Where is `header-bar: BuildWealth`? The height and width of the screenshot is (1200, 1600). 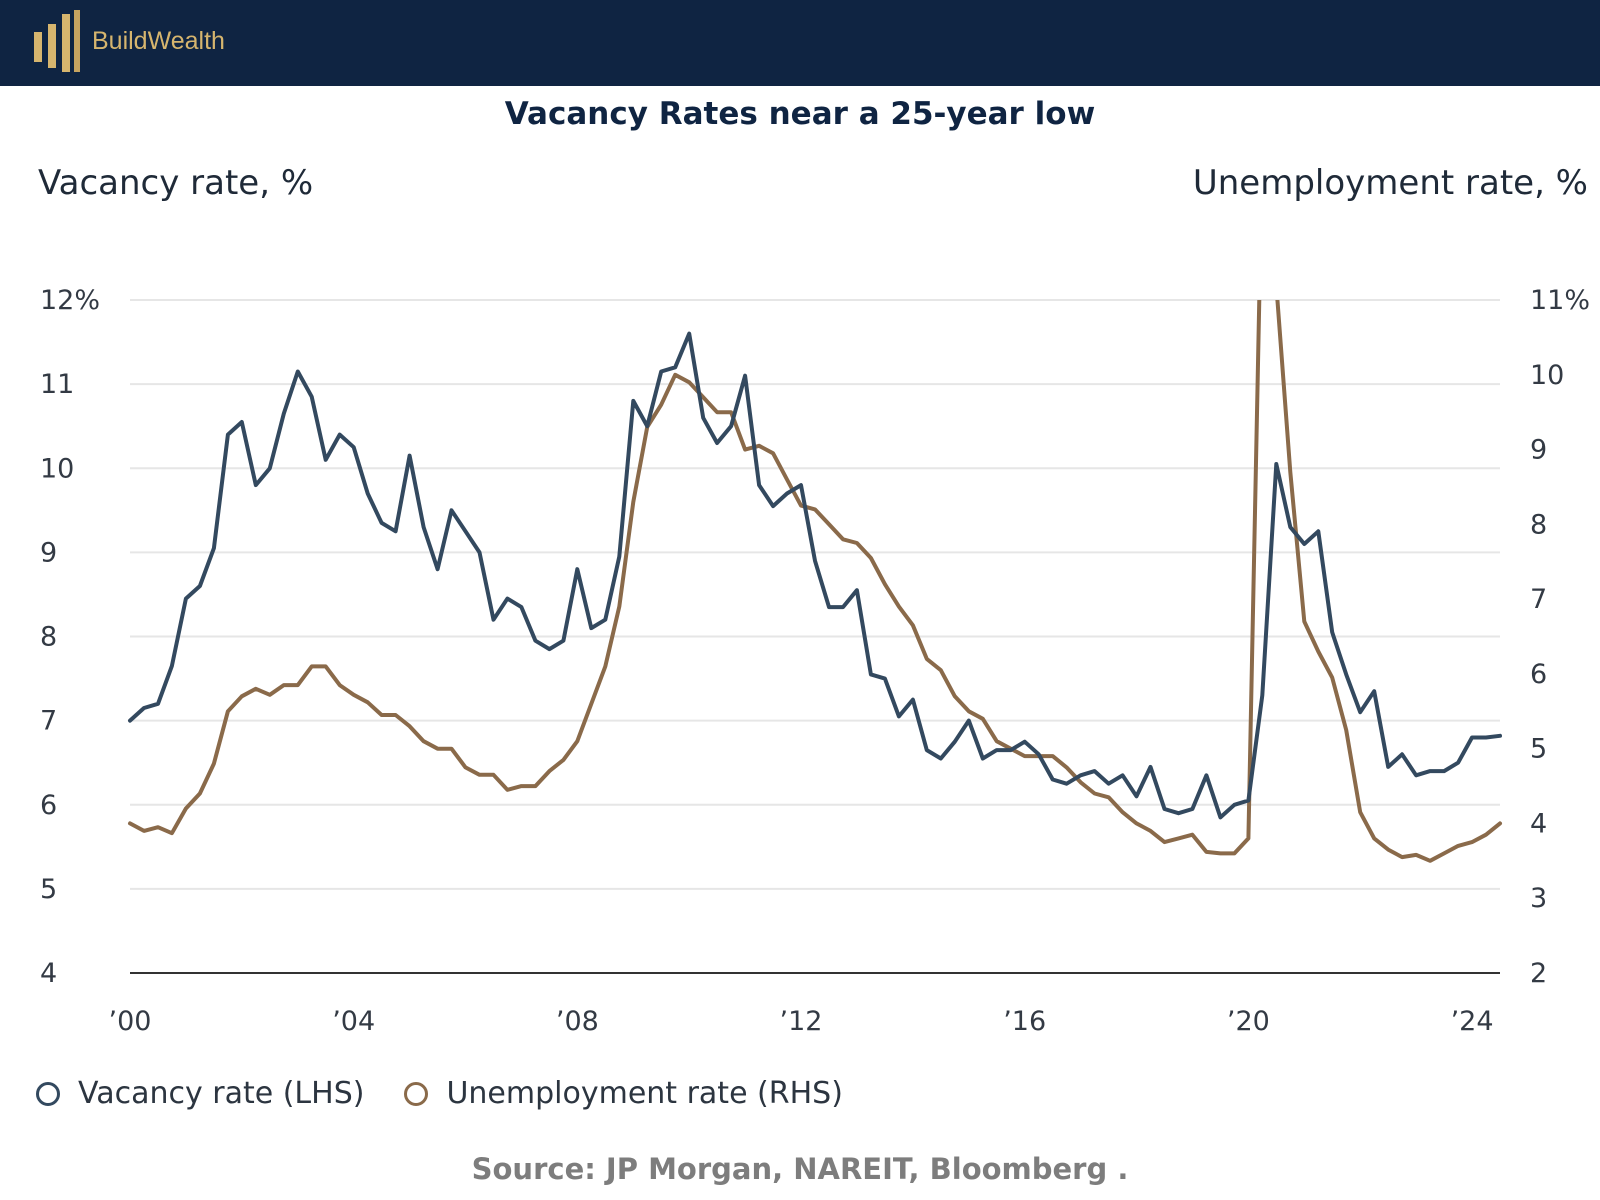 header-bar: BuildWealth is located at coordinates (800, 43).